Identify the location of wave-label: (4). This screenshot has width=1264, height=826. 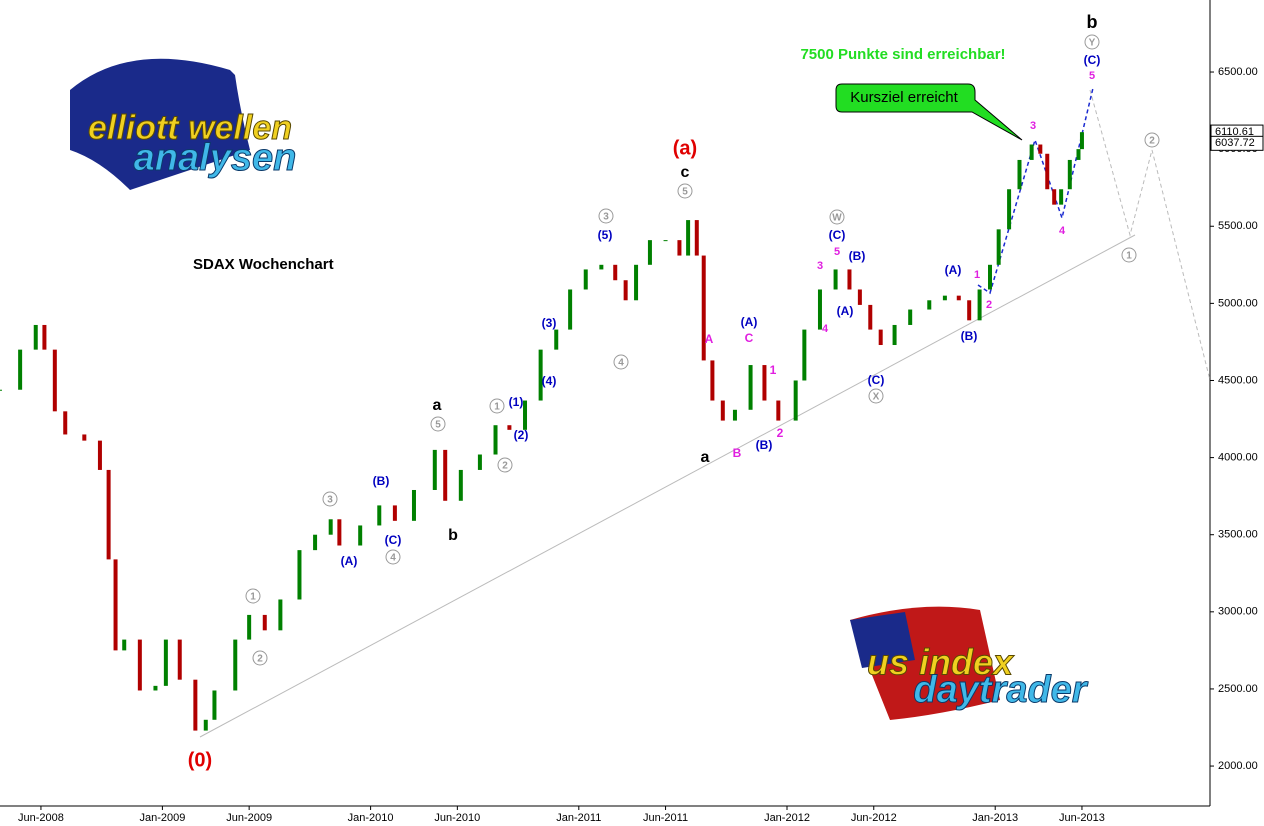
(549, 381).